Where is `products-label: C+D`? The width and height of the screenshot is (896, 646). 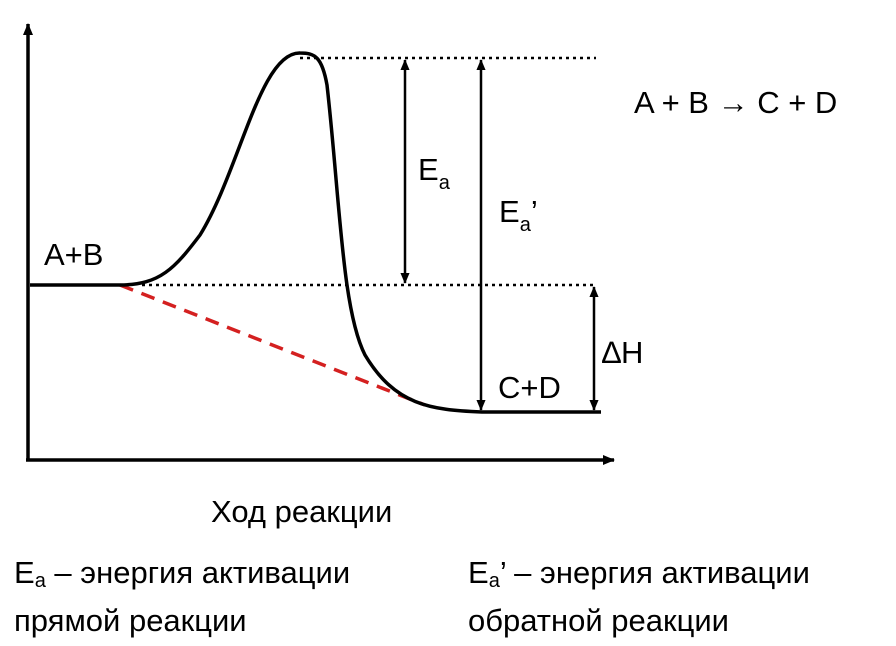 products-label: C+D is located at coordinates (529, 387).